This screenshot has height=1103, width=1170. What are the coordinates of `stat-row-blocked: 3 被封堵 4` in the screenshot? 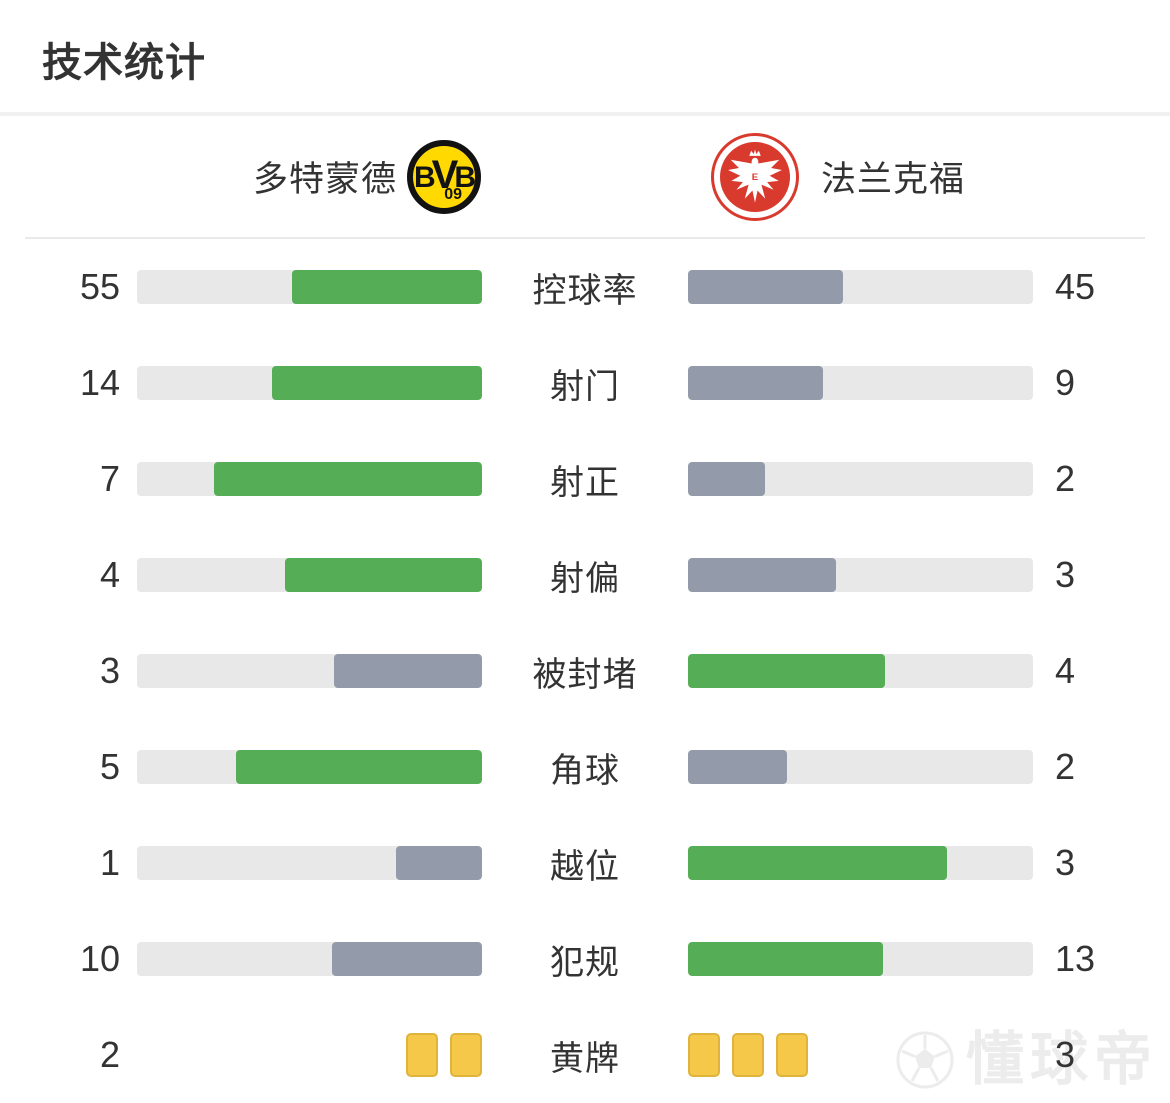 It's located at (585, 671).